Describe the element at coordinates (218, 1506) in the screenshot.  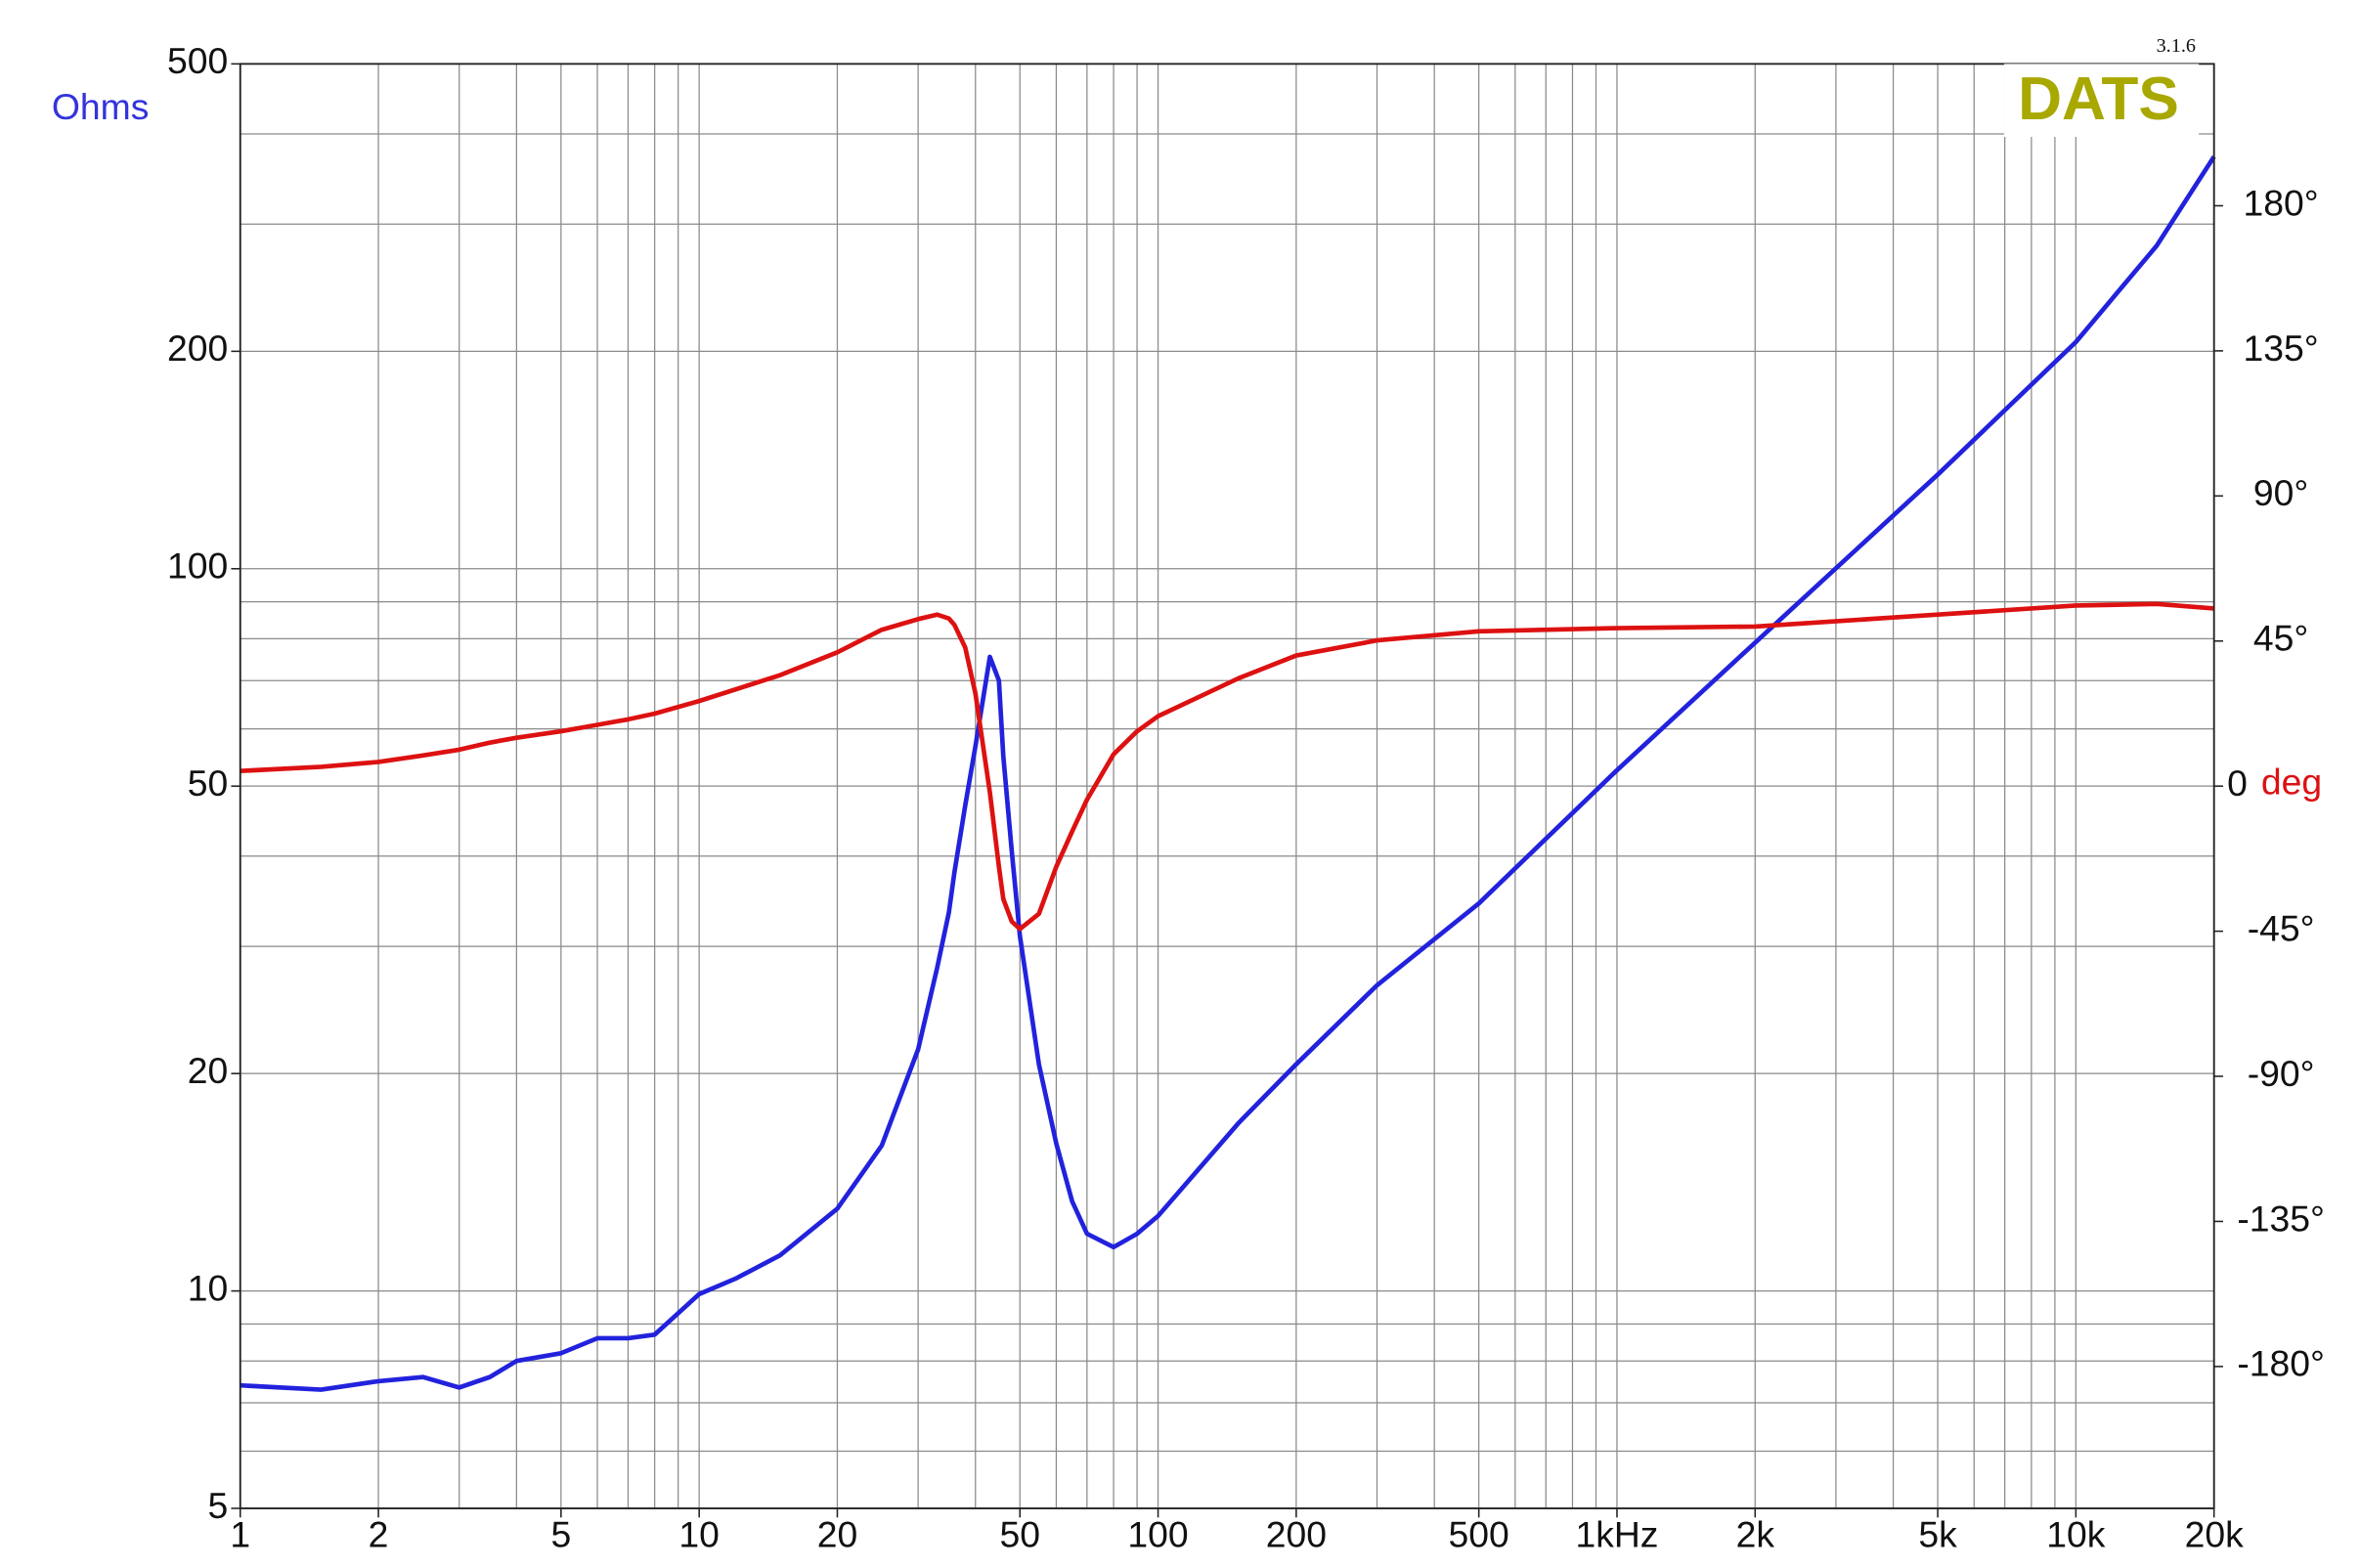
I see `y-tick-label: 5` at that location.